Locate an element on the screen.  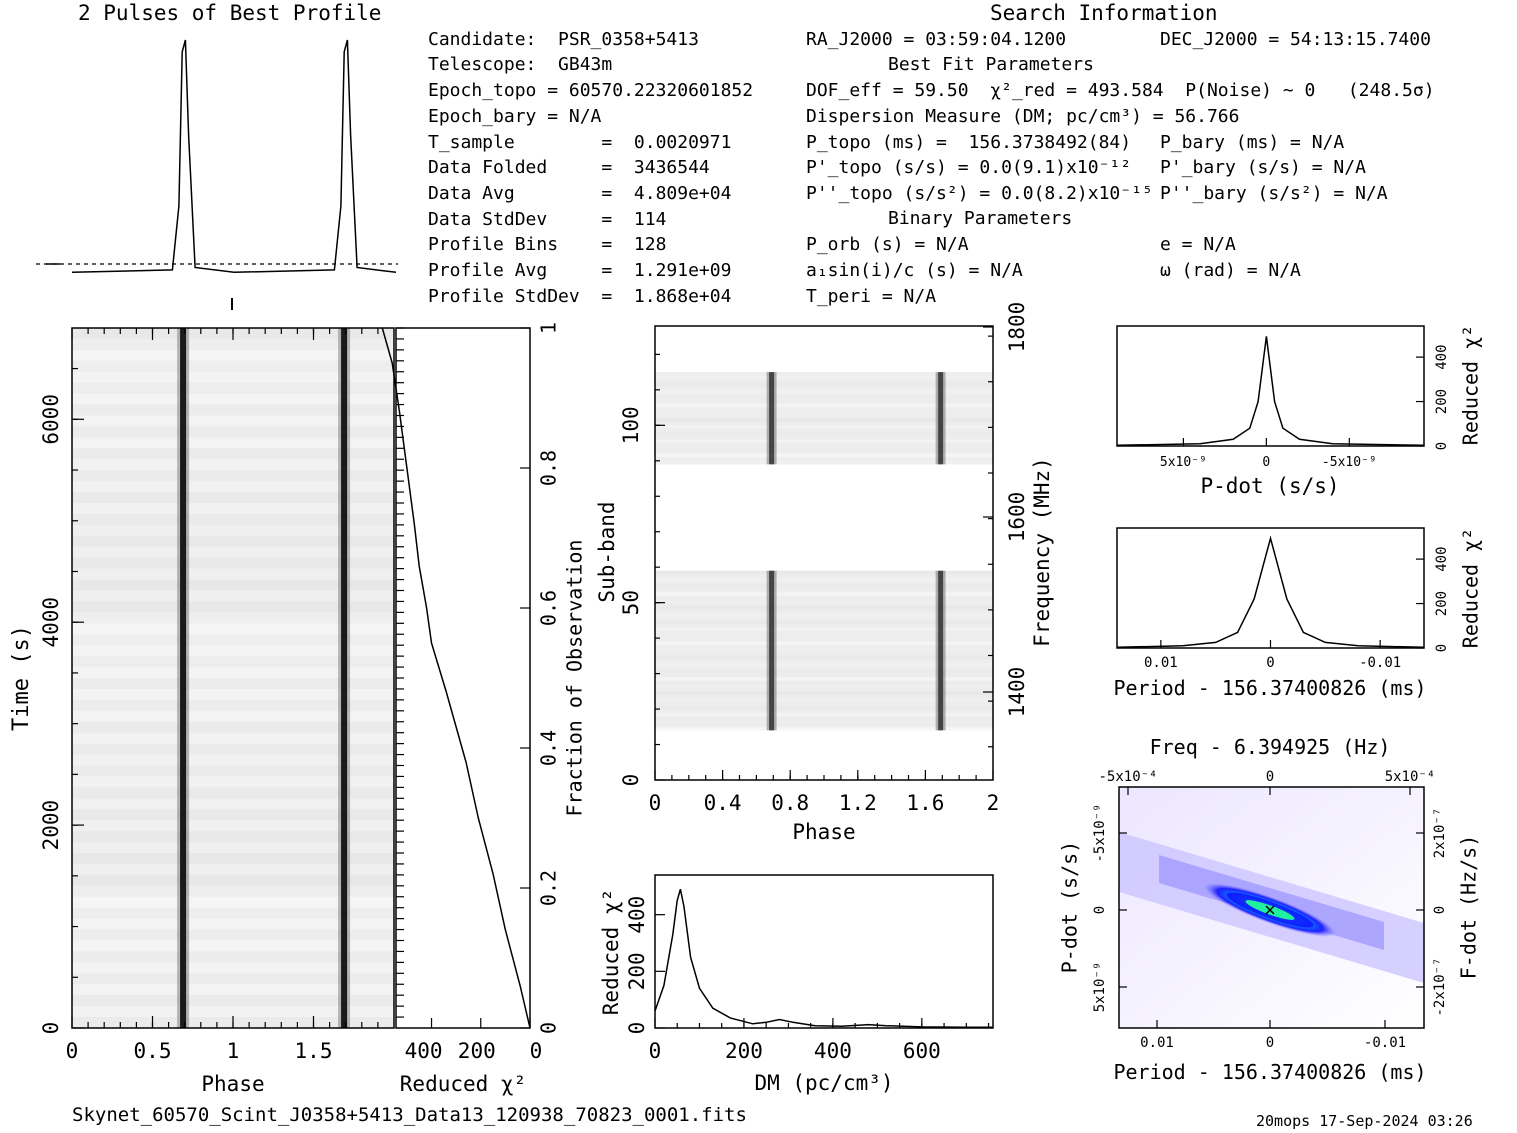
tick-label: 1800 is located at coordinates (1017, 327).